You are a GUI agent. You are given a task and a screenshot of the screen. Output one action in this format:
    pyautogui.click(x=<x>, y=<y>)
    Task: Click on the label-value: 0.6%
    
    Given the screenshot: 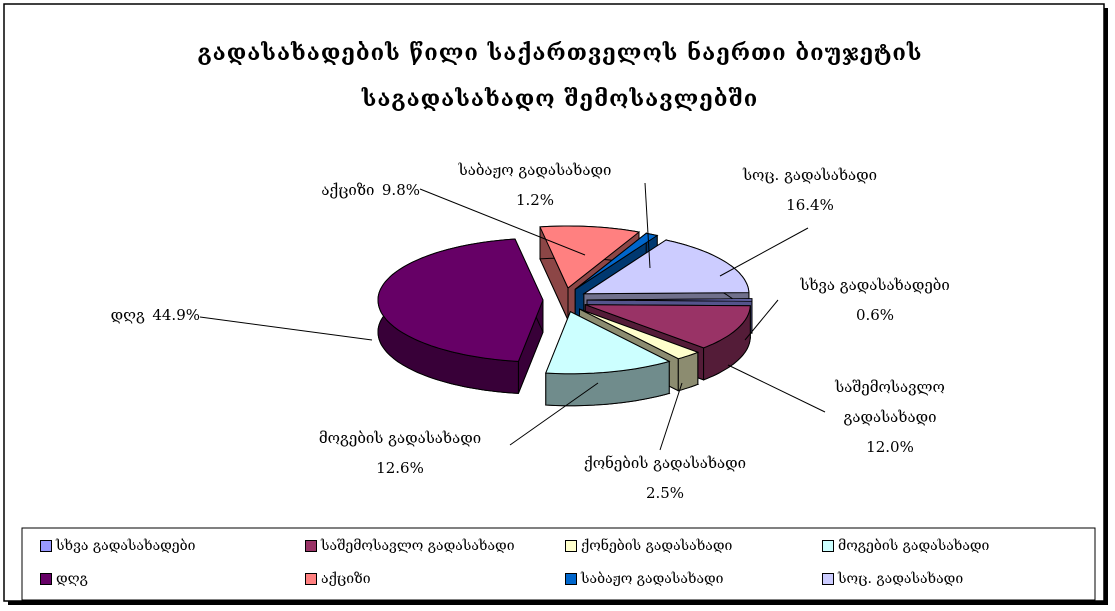 What is the action you would take?
    pyautogui.click(x=875, y=315)
    